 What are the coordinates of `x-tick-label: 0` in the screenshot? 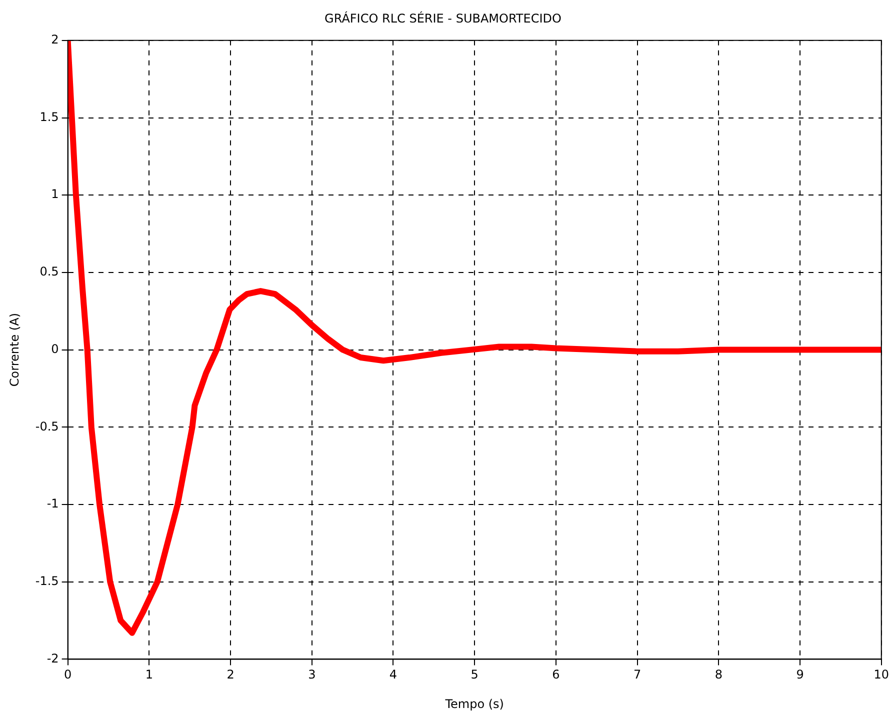 It's located at (68, 675).